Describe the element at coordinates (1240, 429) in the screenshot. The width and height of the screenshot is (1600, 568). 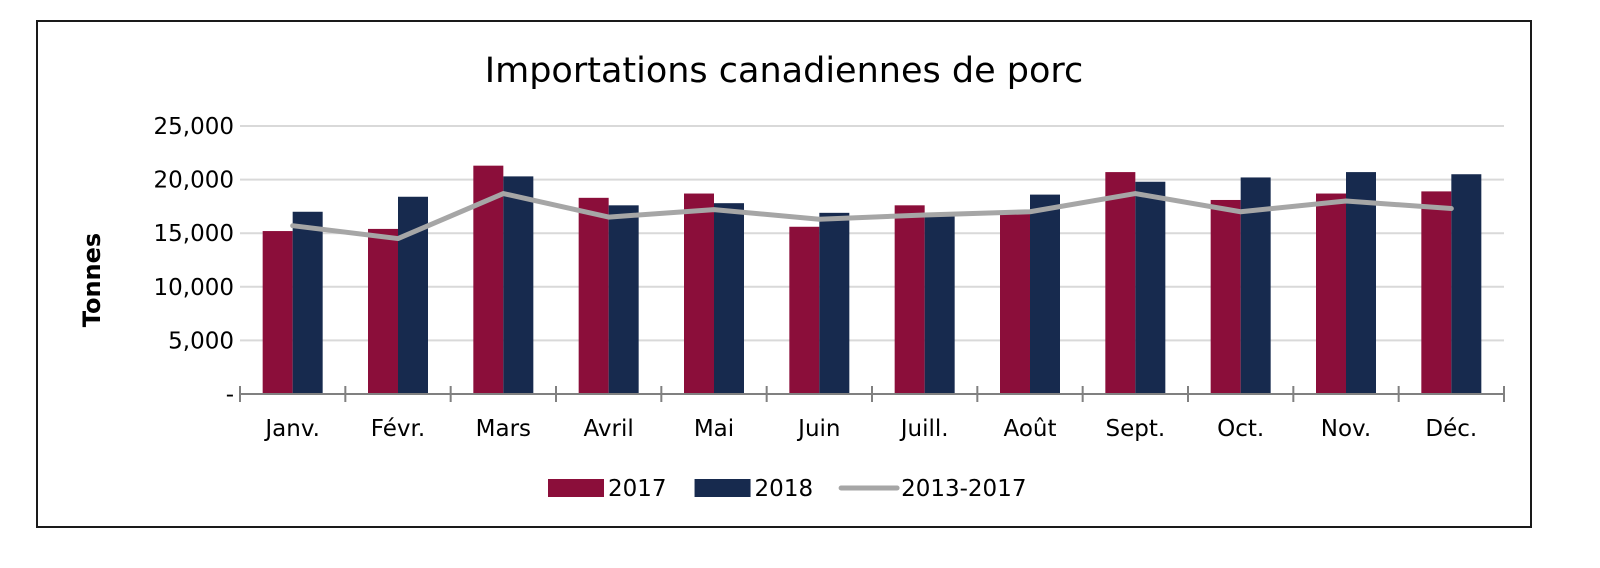
I see `x-tick-label: Oct.` at that location.